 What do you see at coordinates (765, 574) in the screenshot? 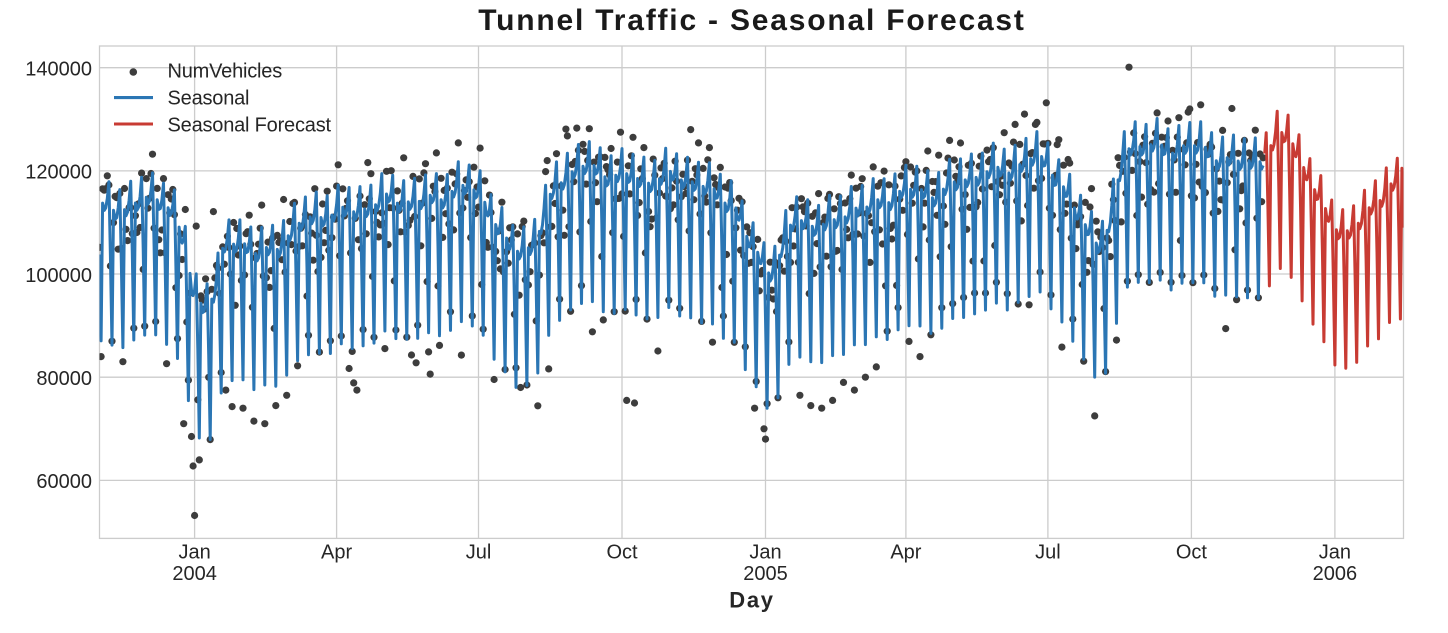
I see `svg-text: 2005` at bounding box center [765, 574].